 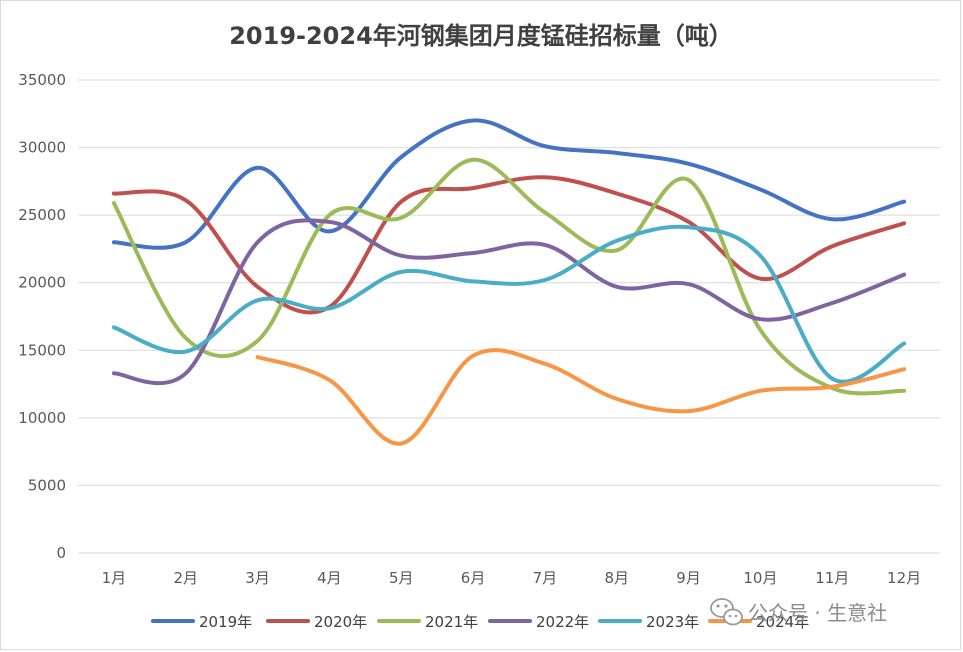 I want to click on legend-entry-label: 2024年, so click(x=782, y=622).